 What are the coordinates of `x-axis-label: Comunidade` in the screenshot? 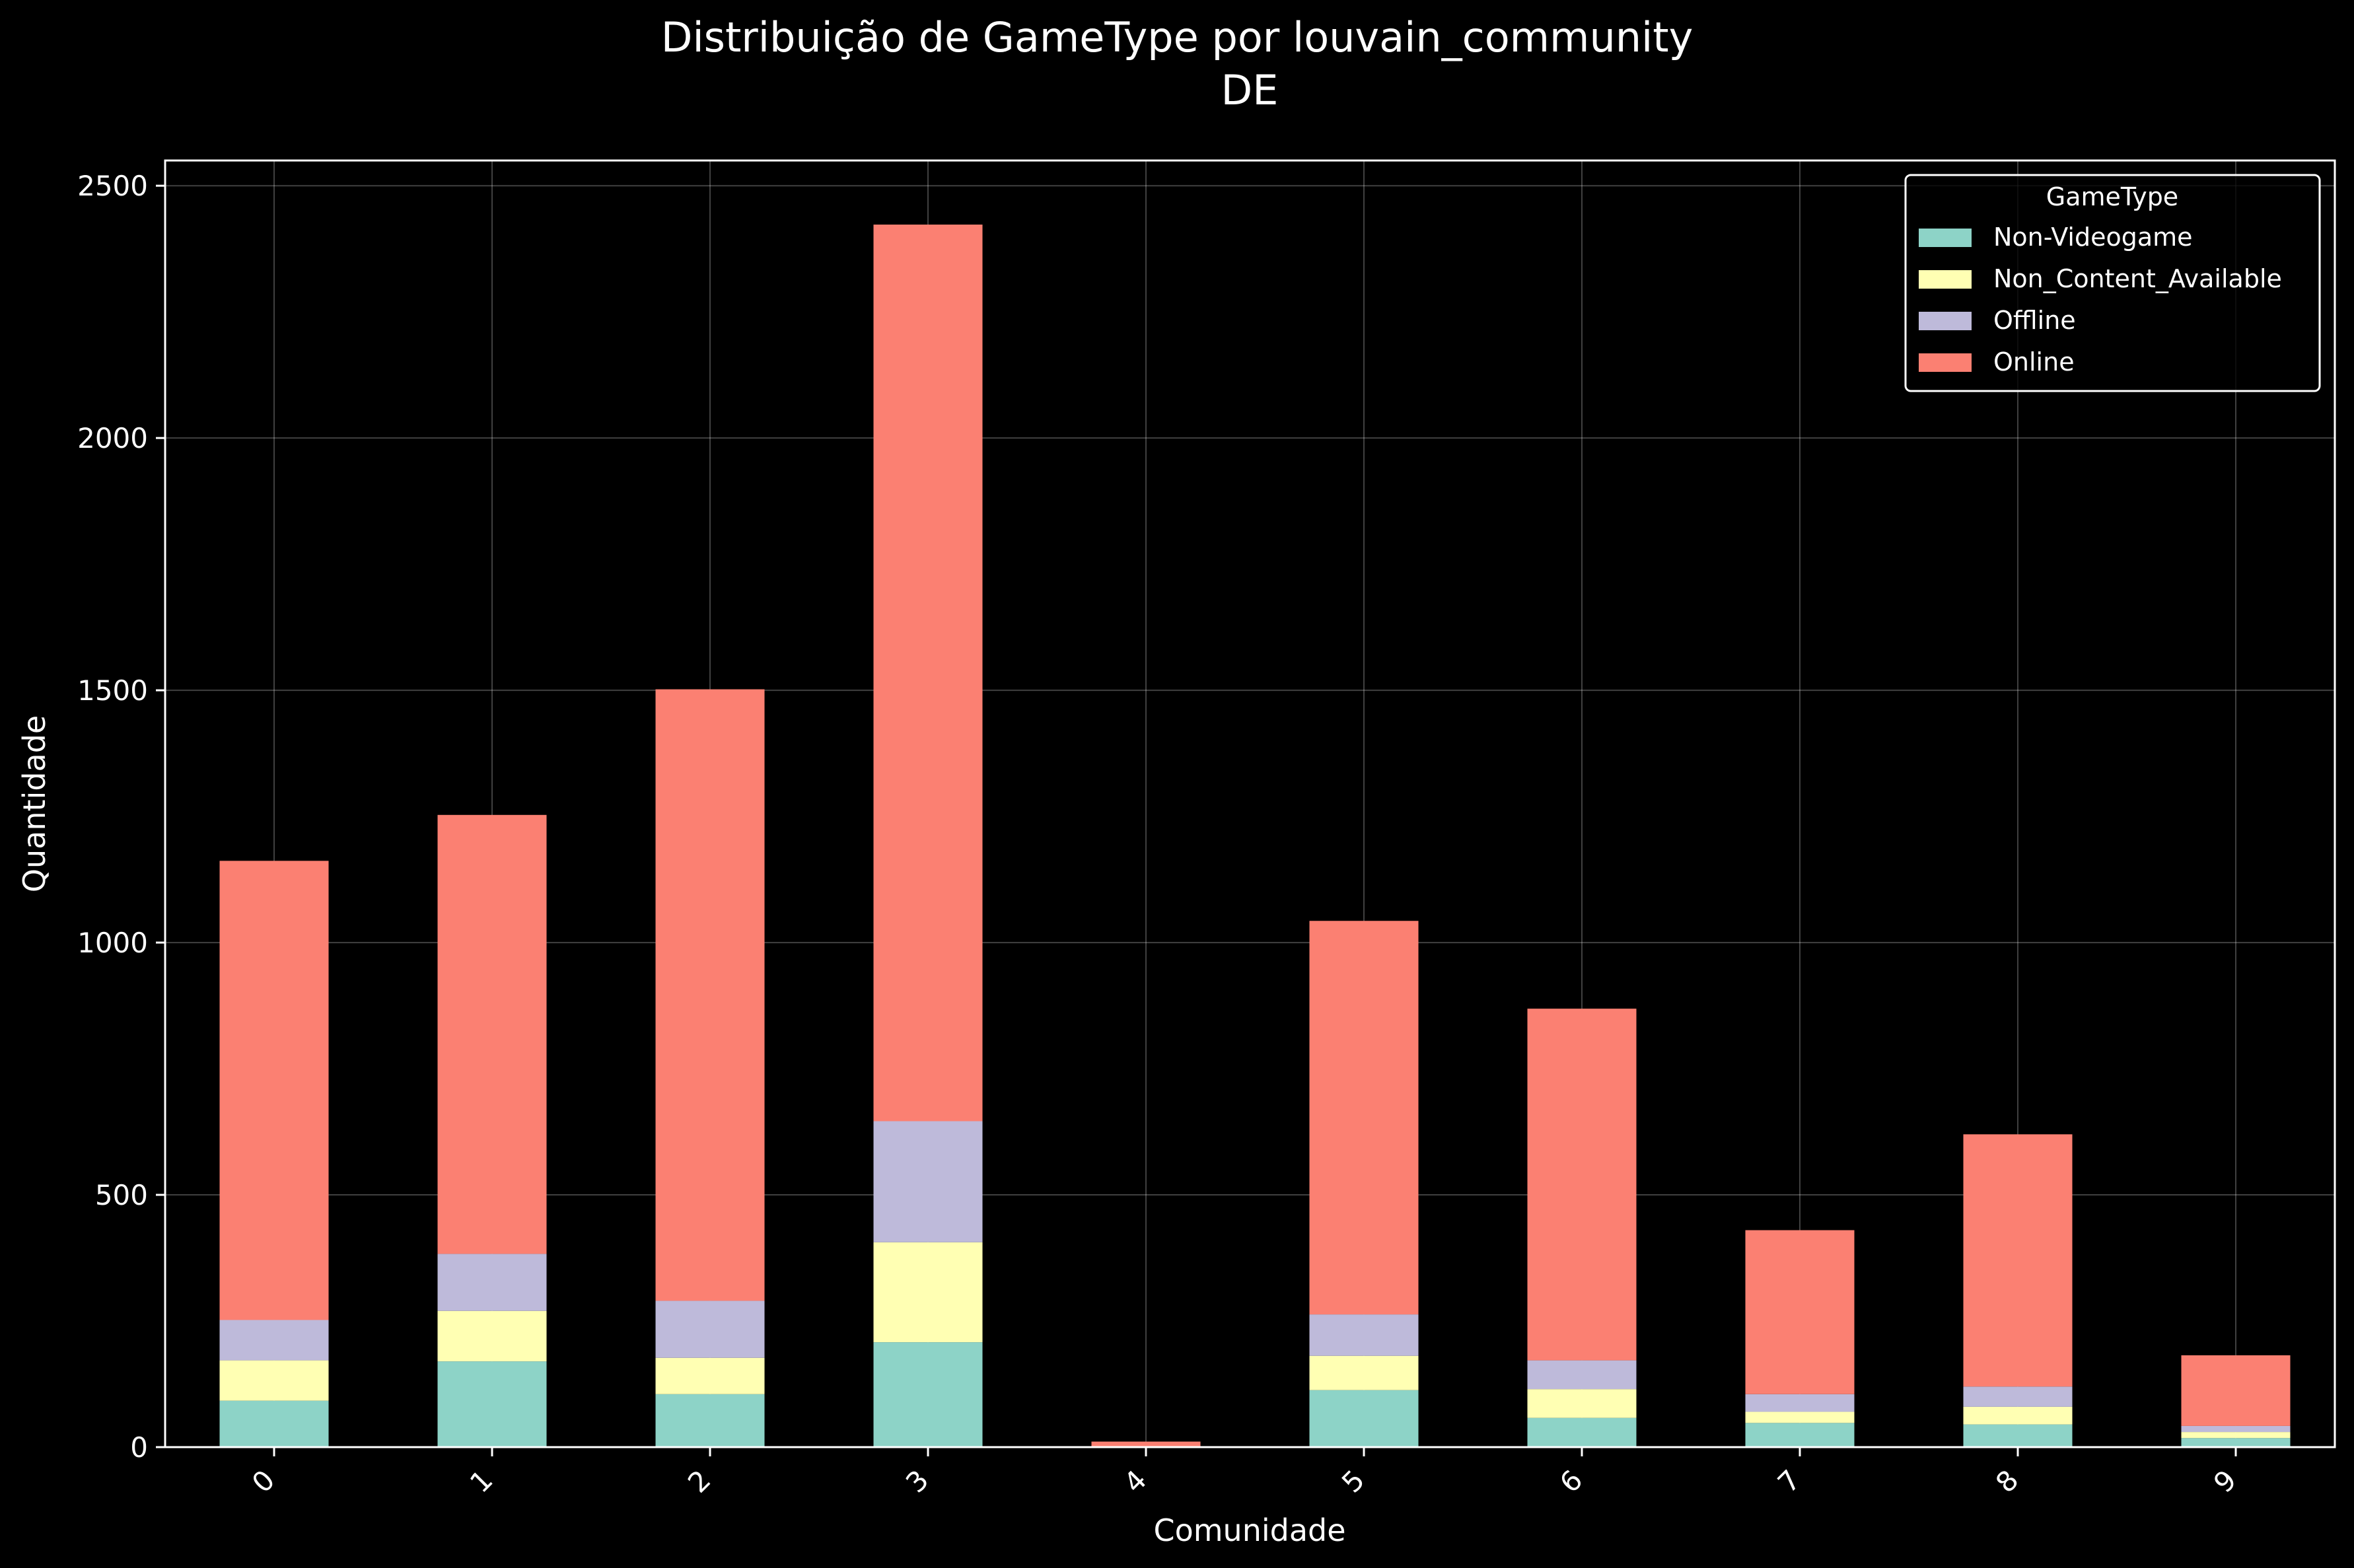 It's located at (1249, 1530).